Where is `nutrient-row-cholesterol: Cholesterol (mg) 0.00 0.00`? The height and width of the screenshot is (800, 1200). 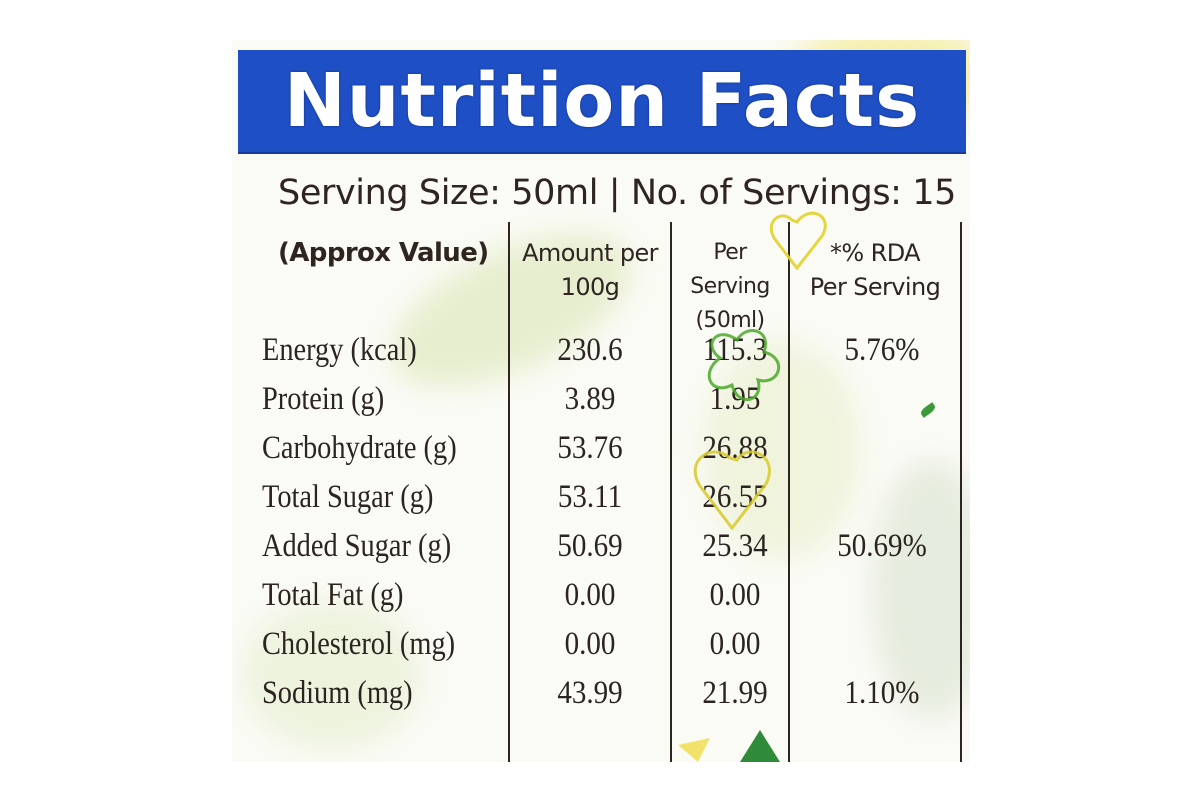
nutrient-row-cholesterol: Cholesterol (mg) 0.00 0.00 is located at coordinates (601, 644).